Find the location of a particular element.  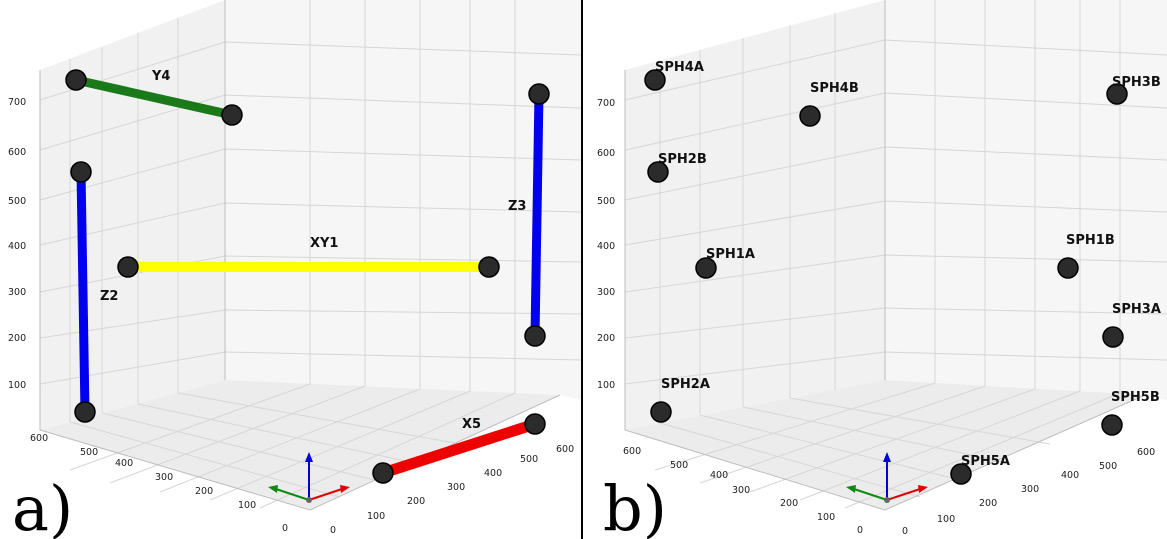

point-sph3a is located at coordinates (1113, 337).